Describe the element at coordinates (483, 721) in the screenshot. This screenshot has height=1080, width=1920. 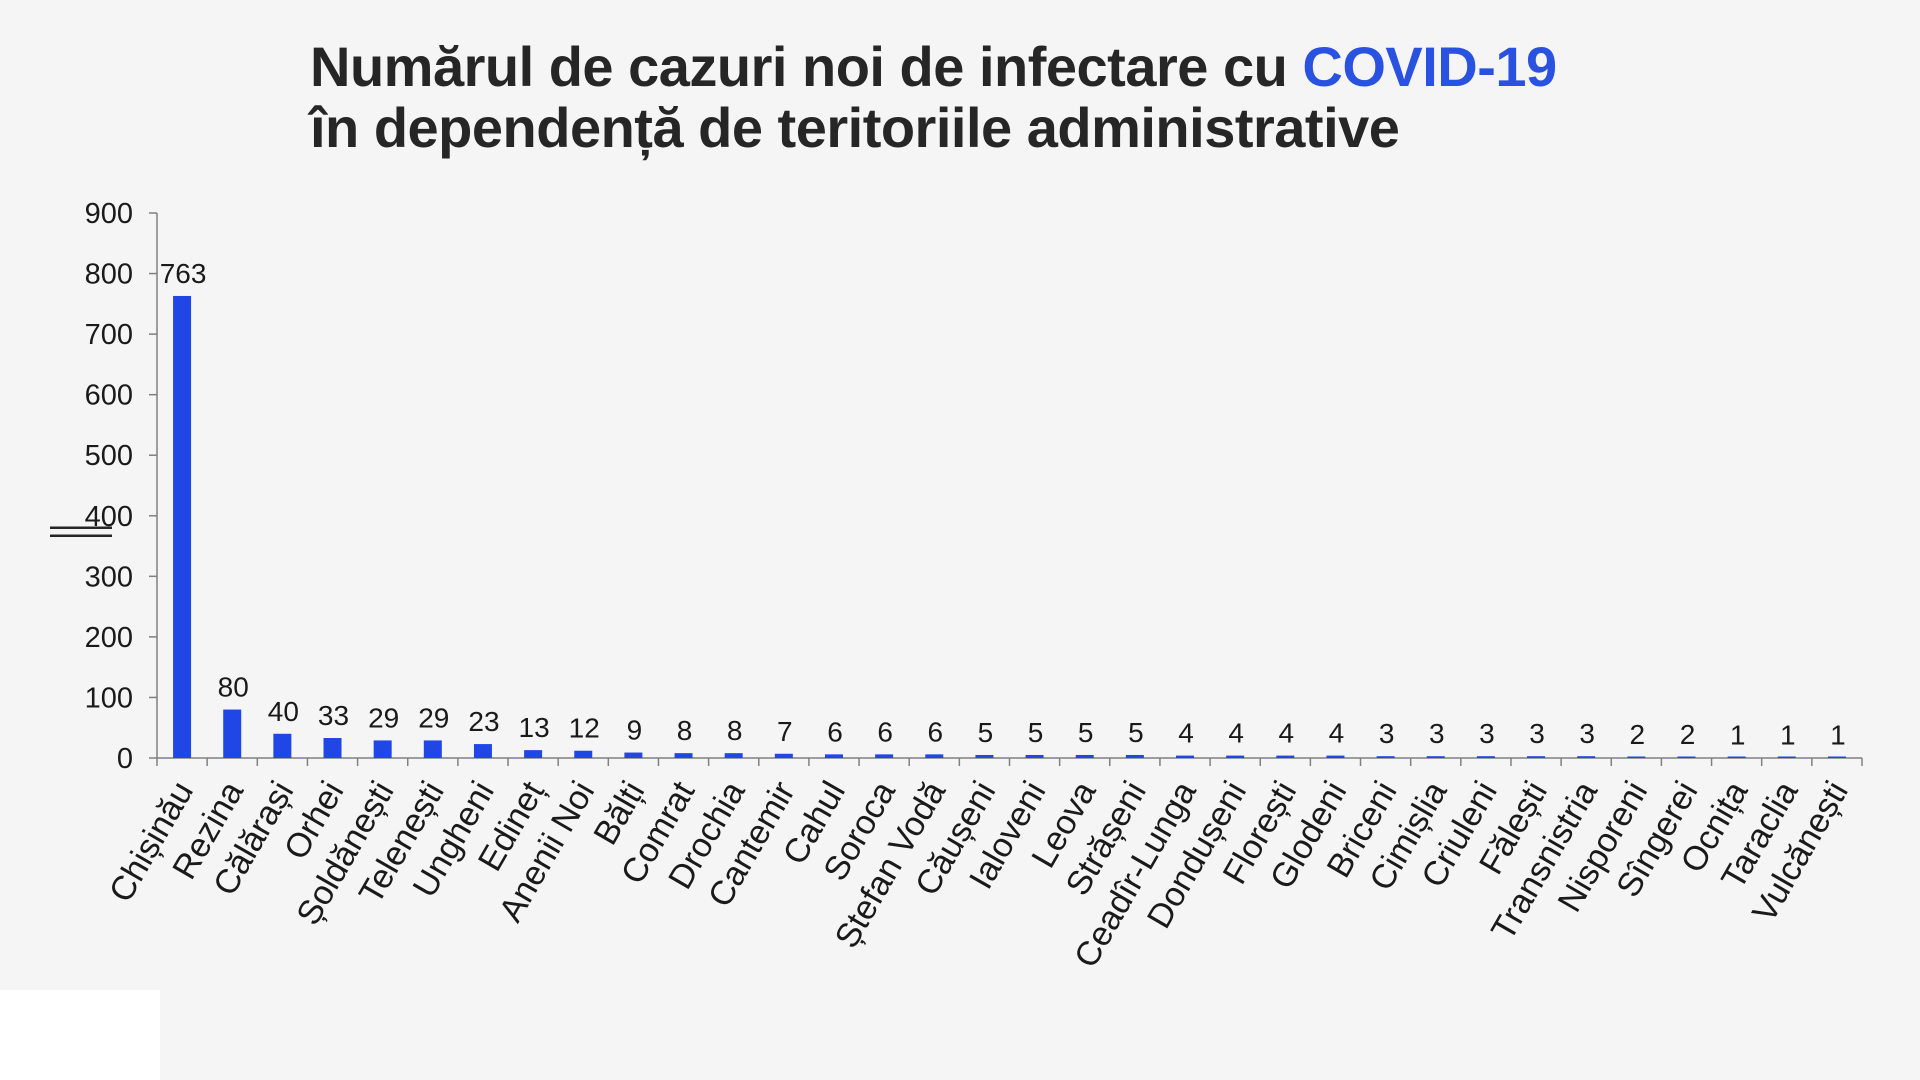
I see `data-label: 23` at that location.